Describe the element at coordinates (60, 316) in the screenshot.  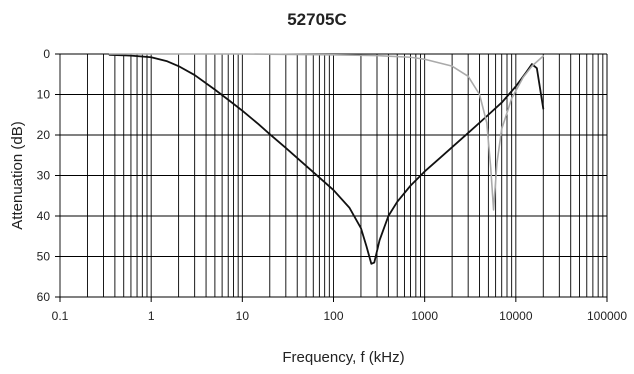
I see `x-tick-label: 0.1` at that location.